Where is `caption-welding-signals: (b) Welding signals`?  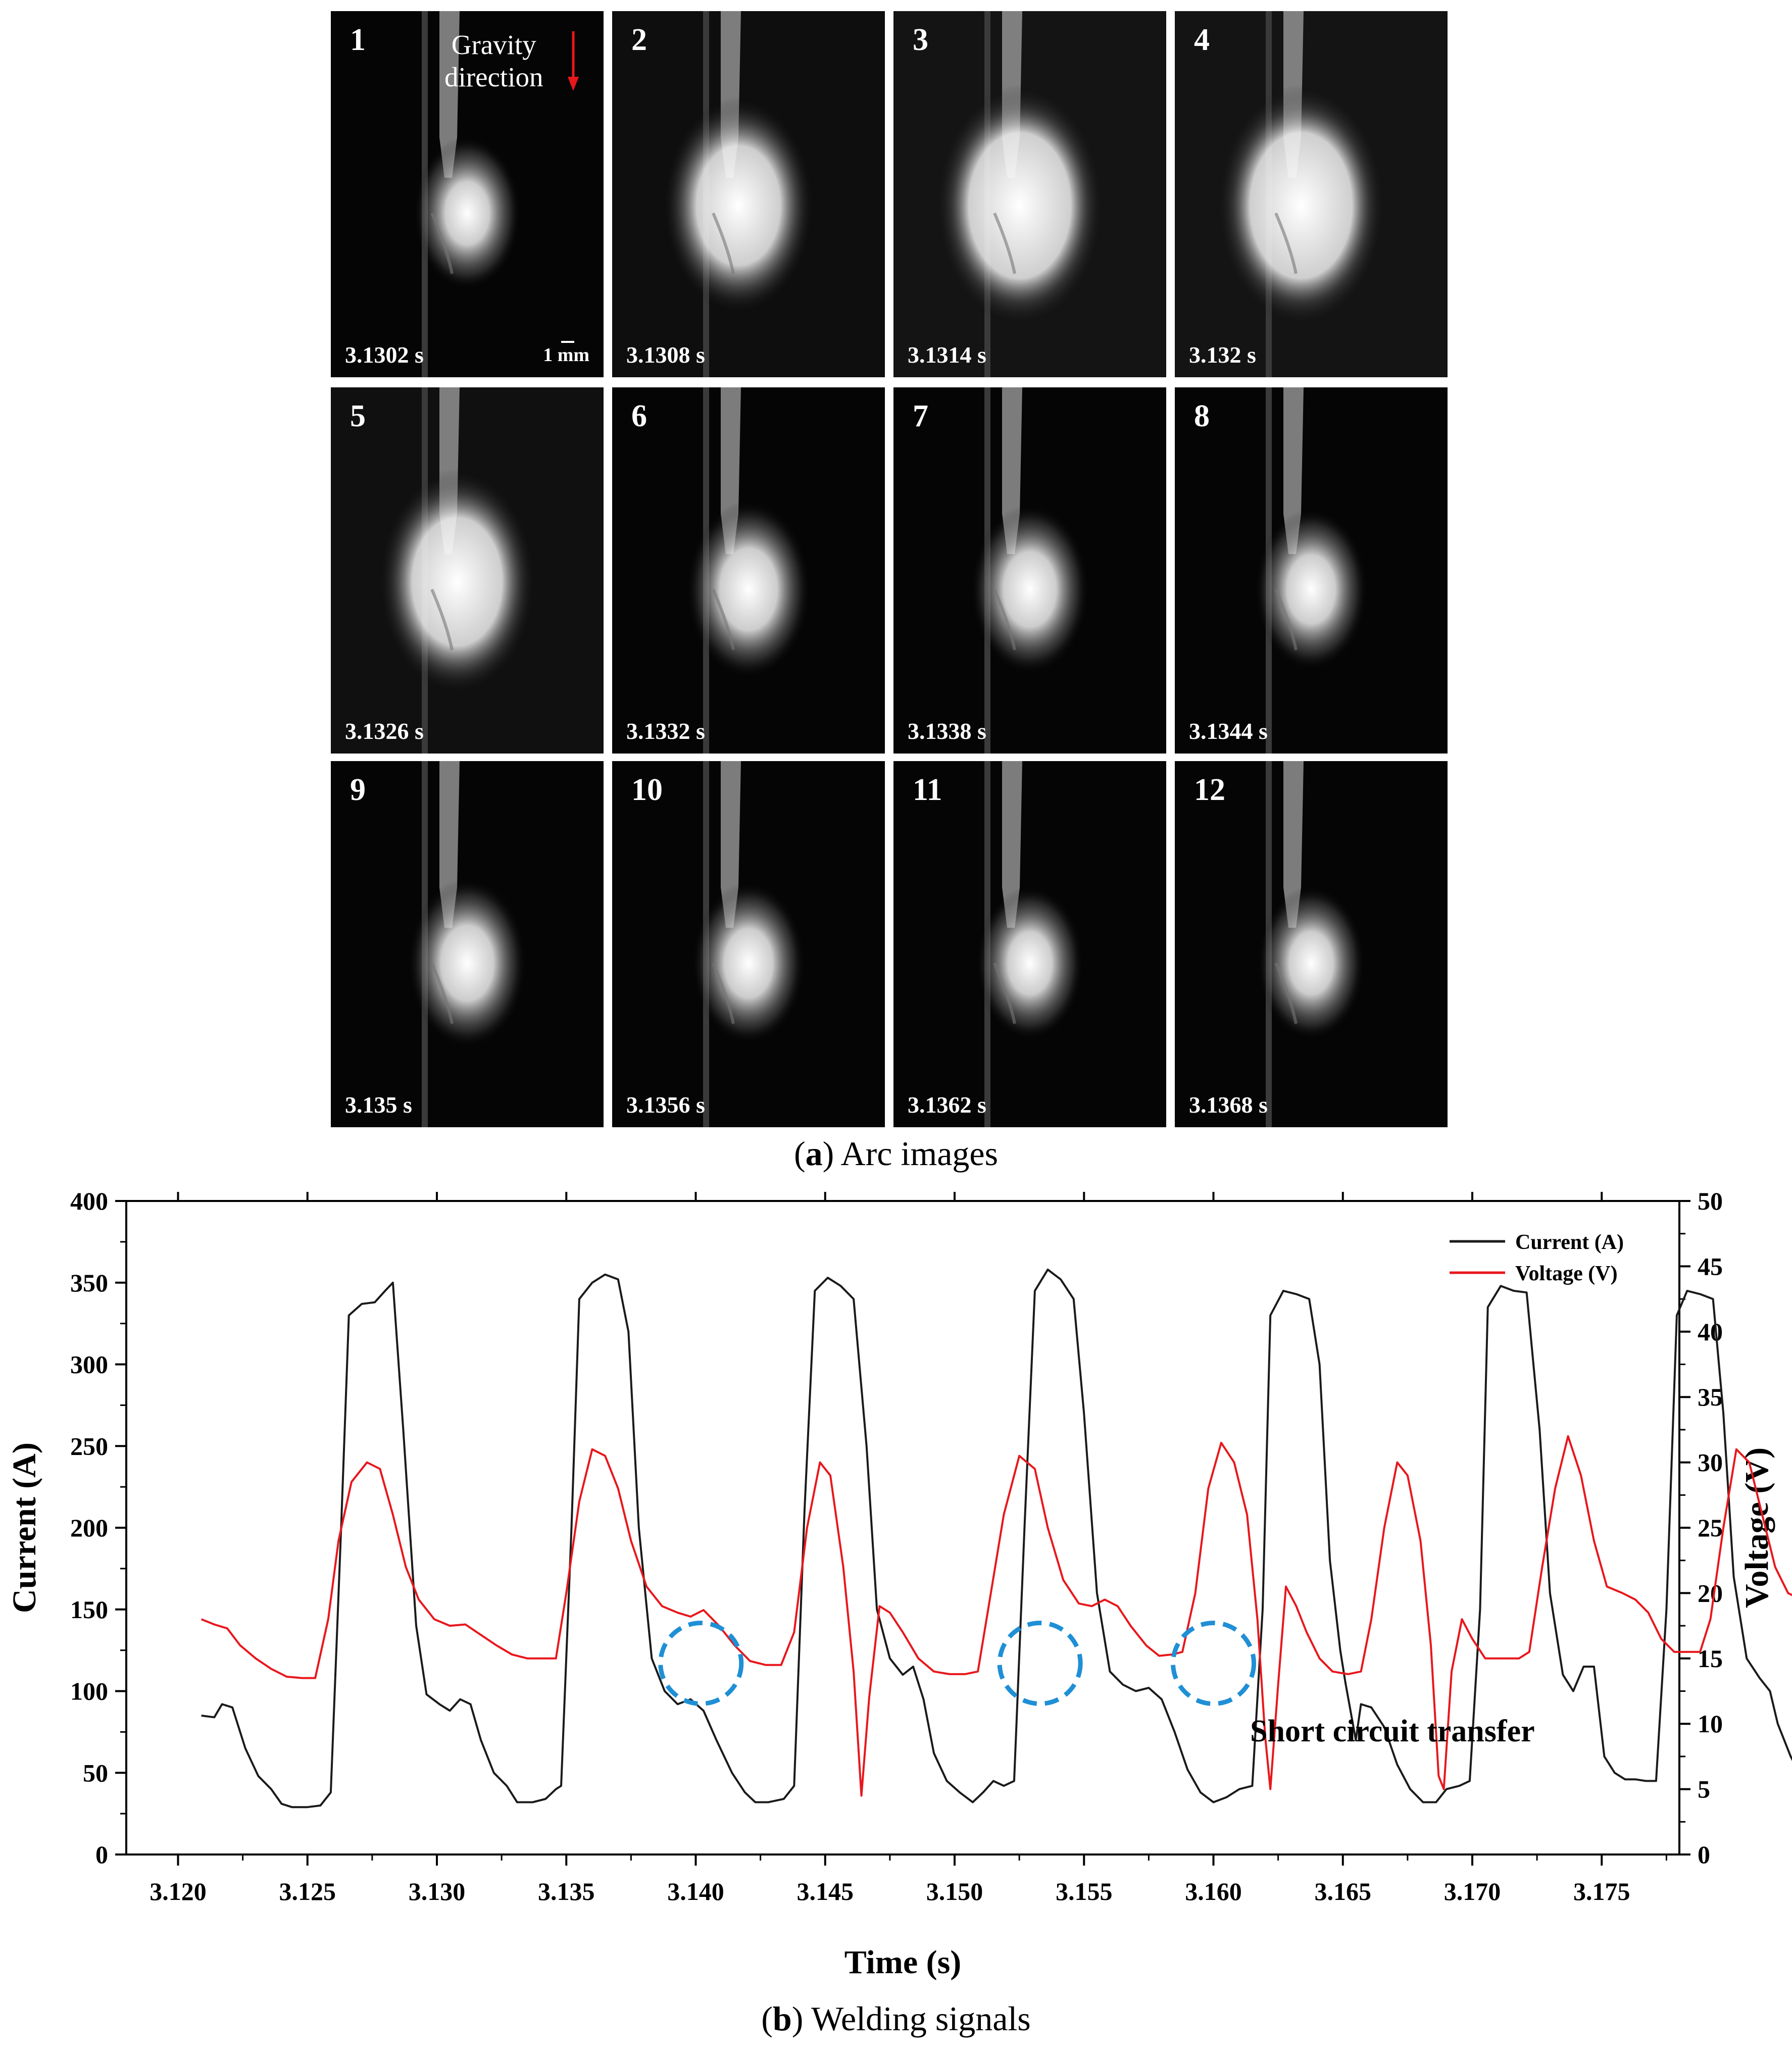
caption-welding-signals: (b) Welding signals is located at coordinates (896, 2018).